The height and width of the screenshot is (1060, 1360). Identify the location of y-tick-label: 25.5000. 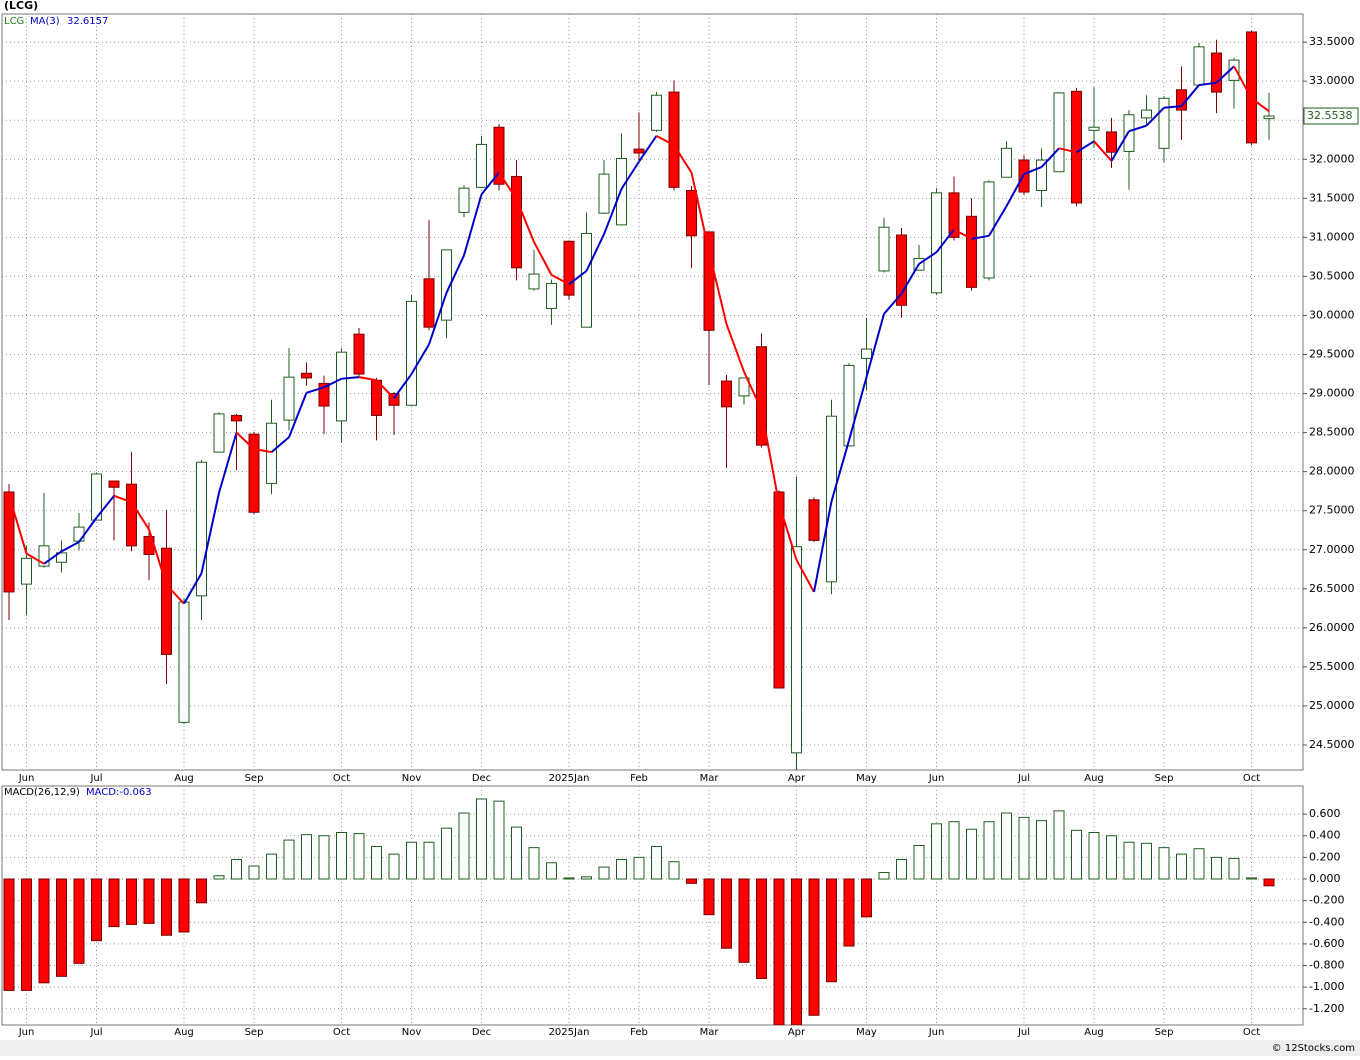
(1332, 666).